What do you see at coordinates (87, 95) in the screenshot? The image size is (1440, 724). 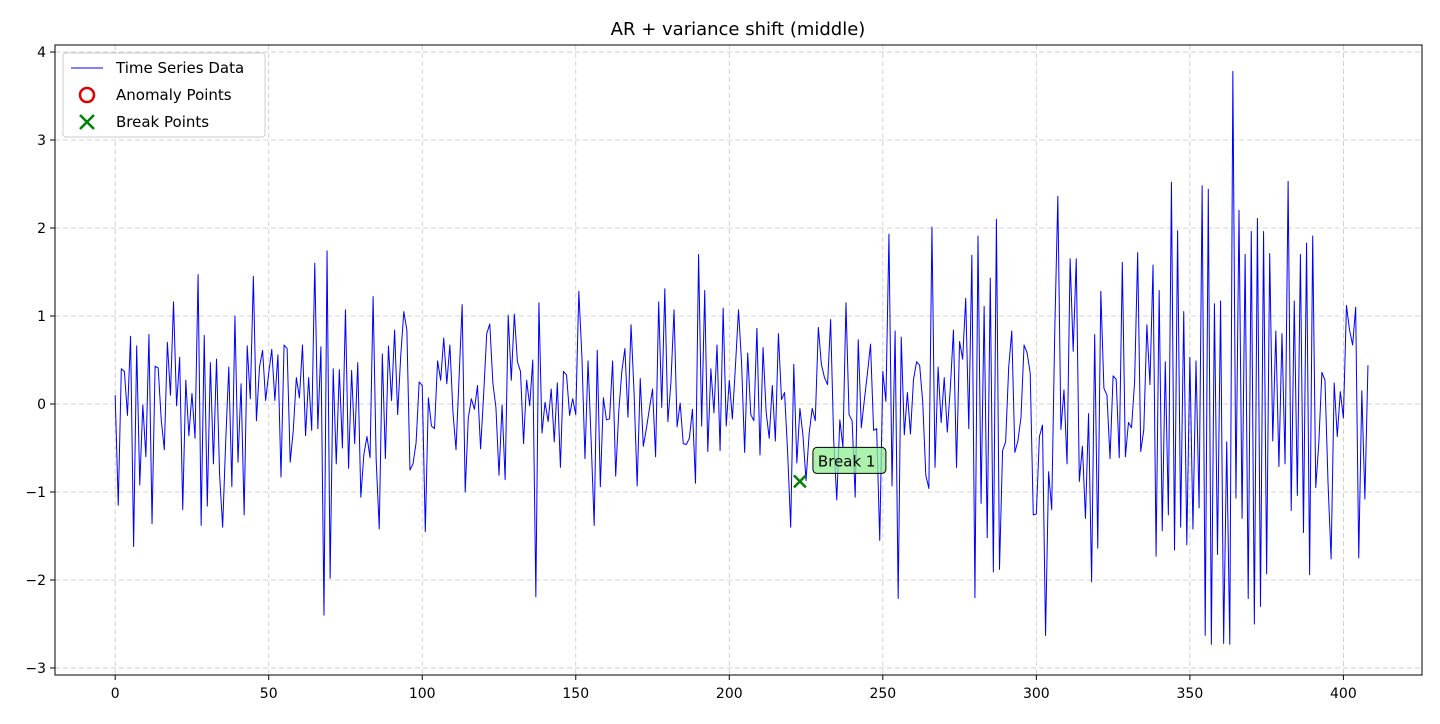 I see `legend-circle-swatch` at bounding box center [87, 95].